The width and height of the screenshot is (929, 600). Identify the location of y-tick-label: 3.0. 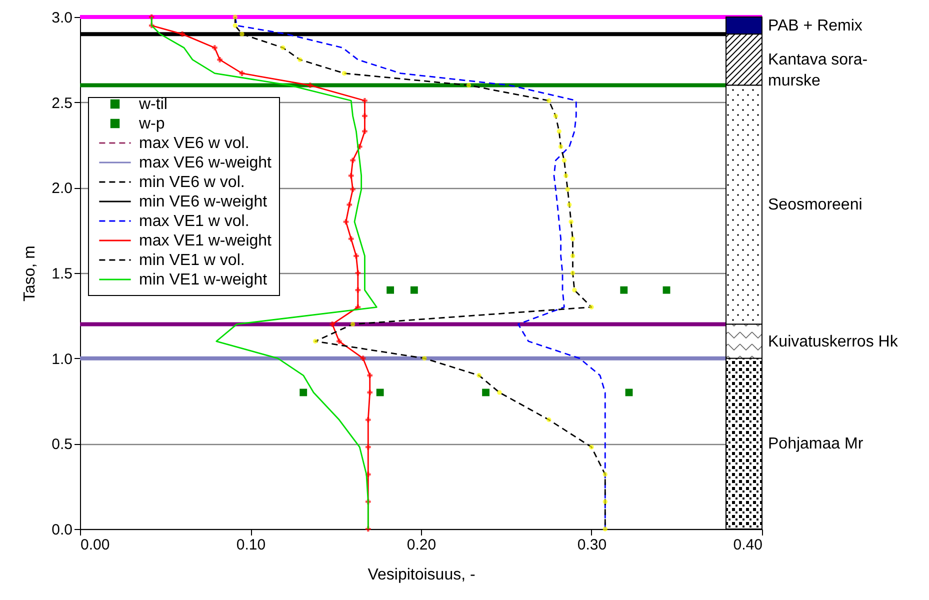
(62, 18).